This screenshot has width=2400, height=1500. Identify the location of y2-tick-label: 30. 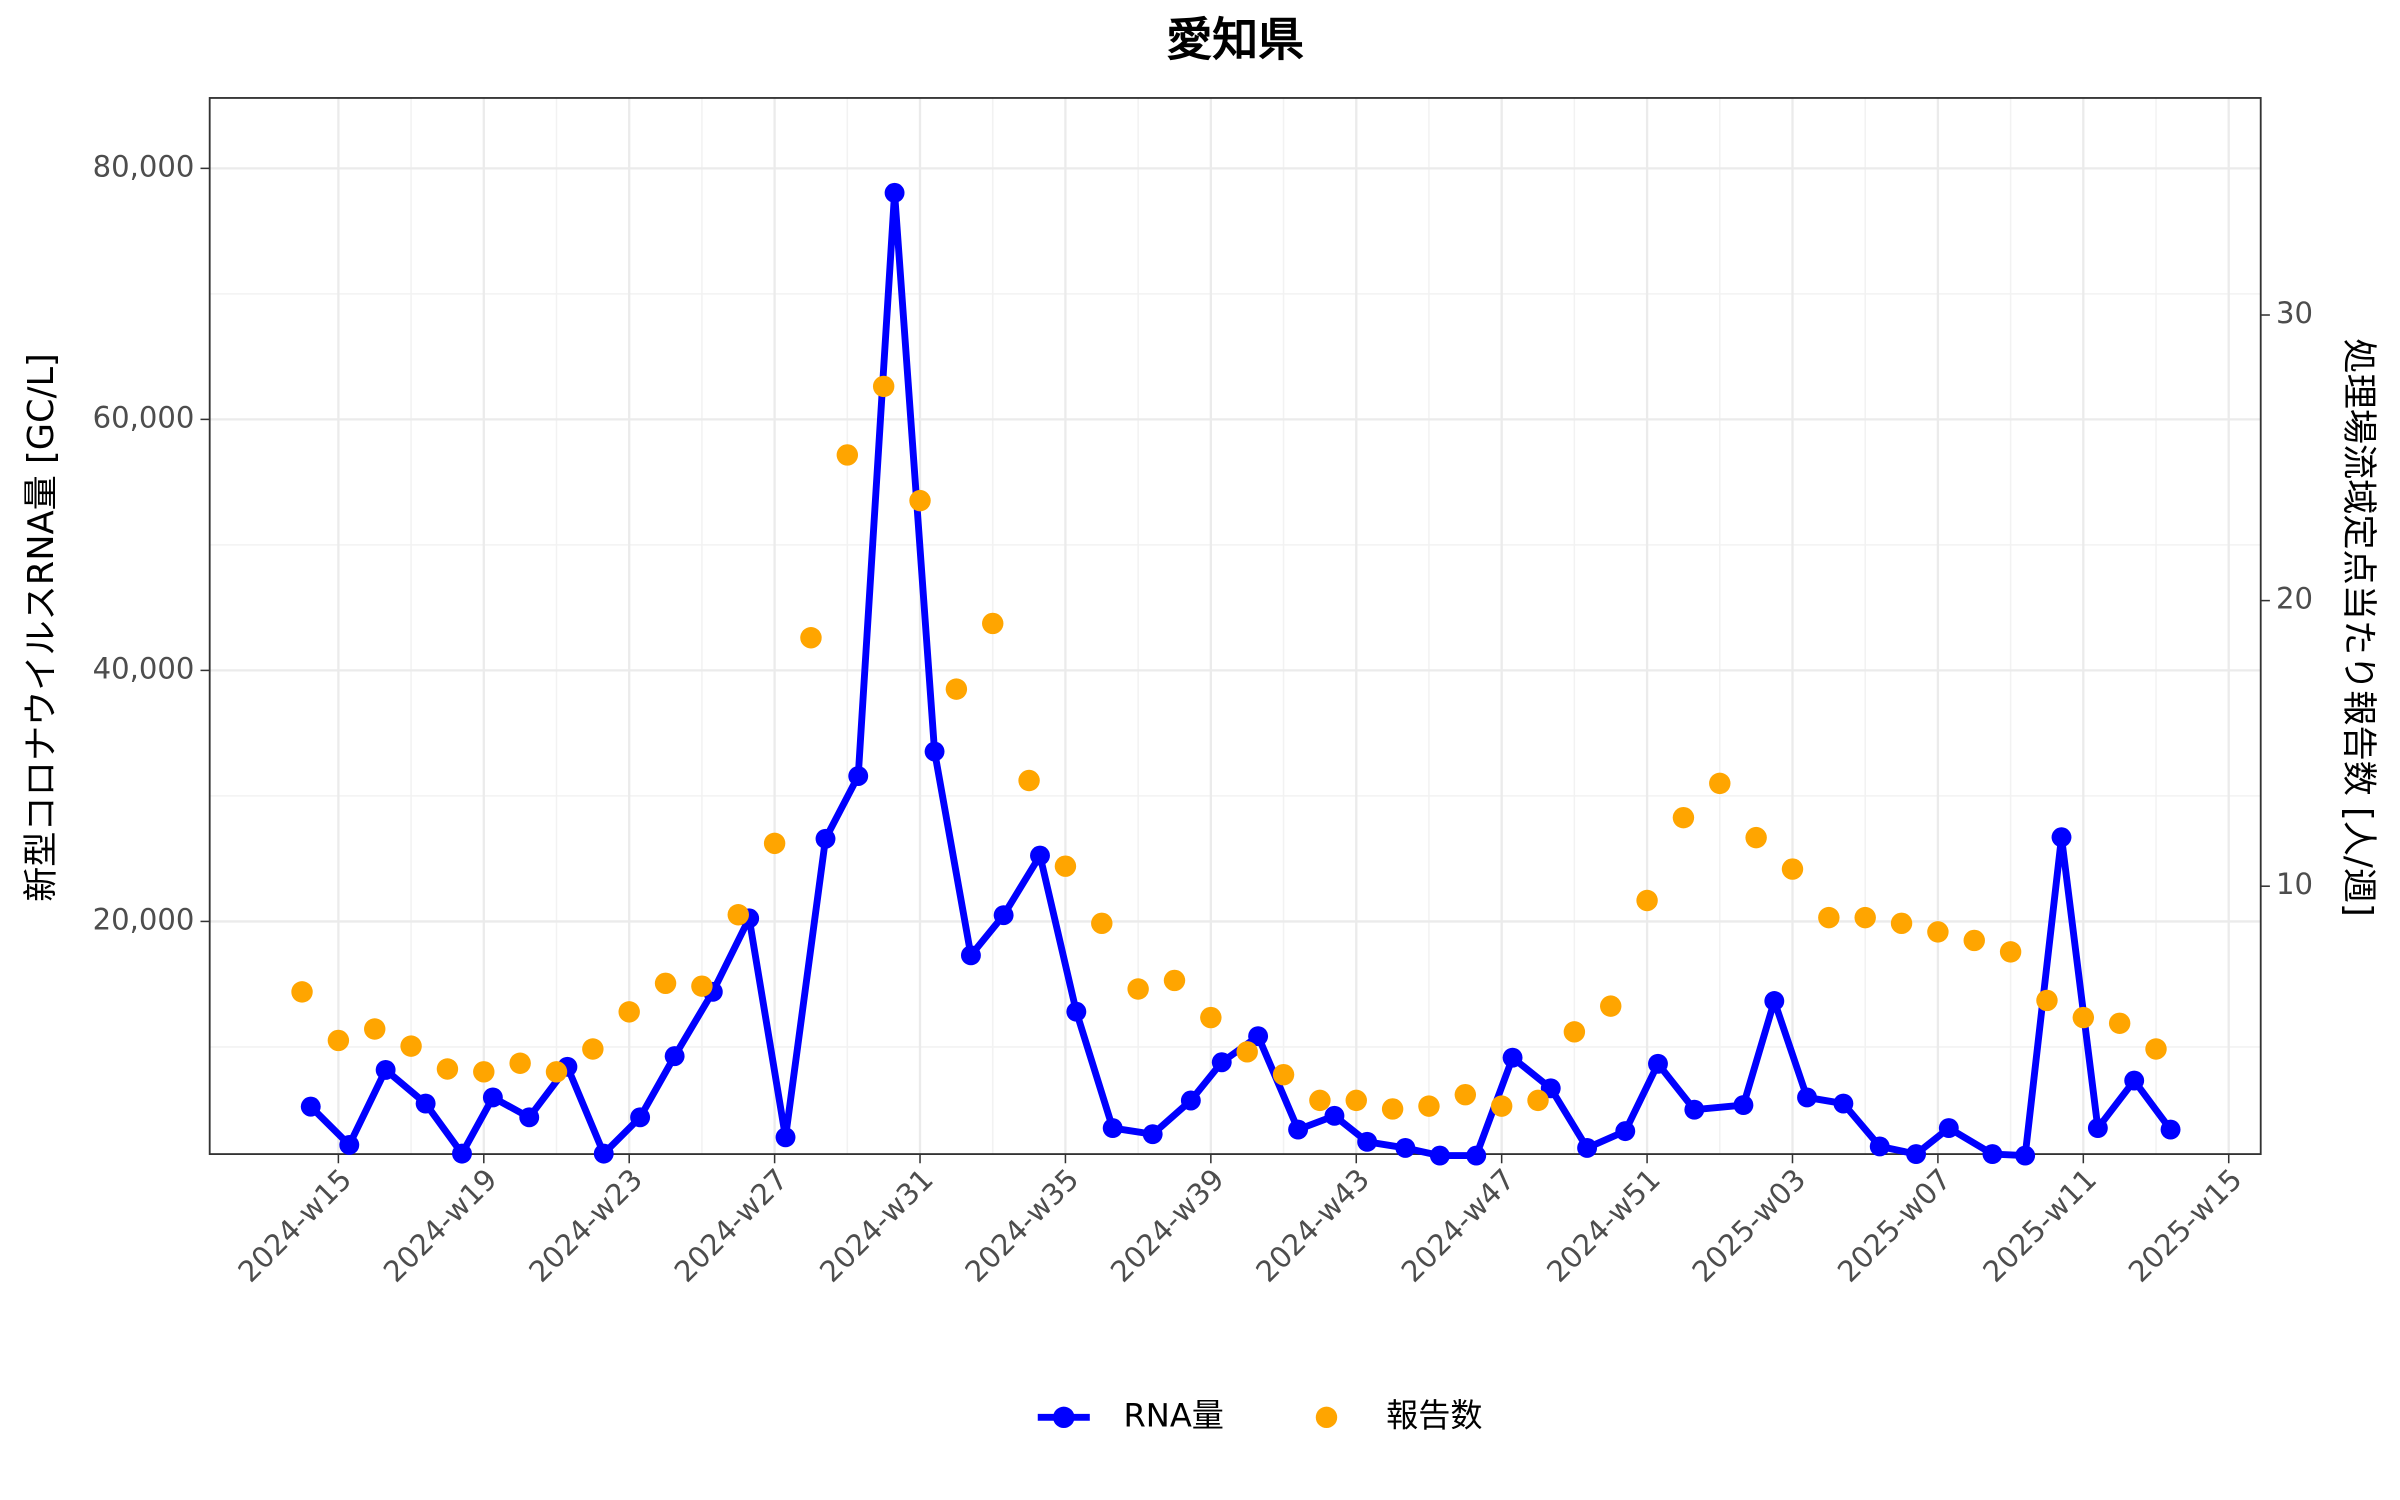
(2294, 313).